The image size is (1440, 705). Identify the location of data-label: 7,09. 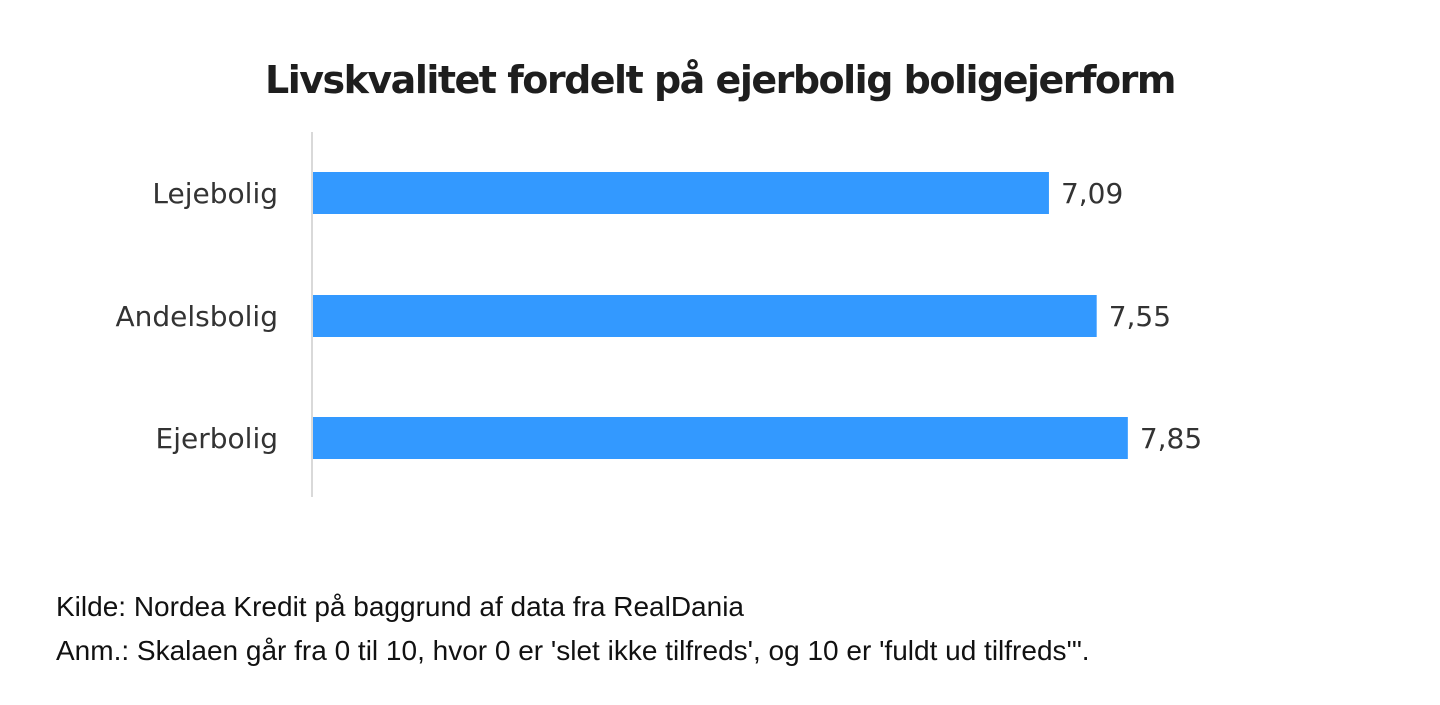
(1092, 193).